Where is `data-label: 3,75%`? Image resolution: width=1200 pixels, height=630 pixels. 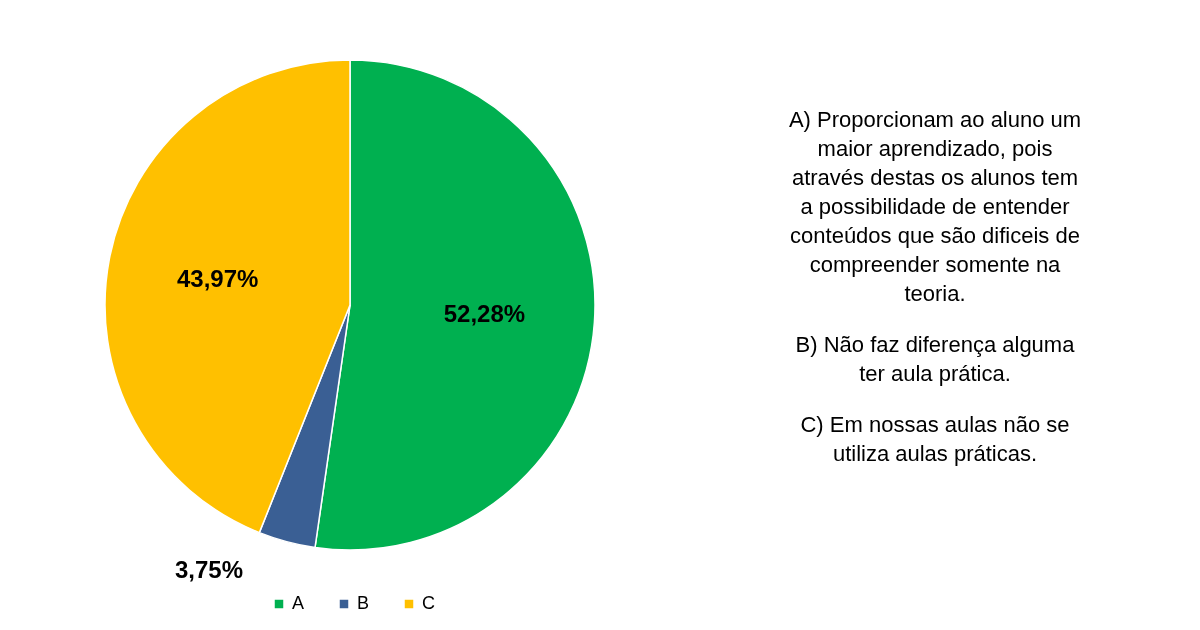 data-label: 3,75% is located at coordinates (209, 569).